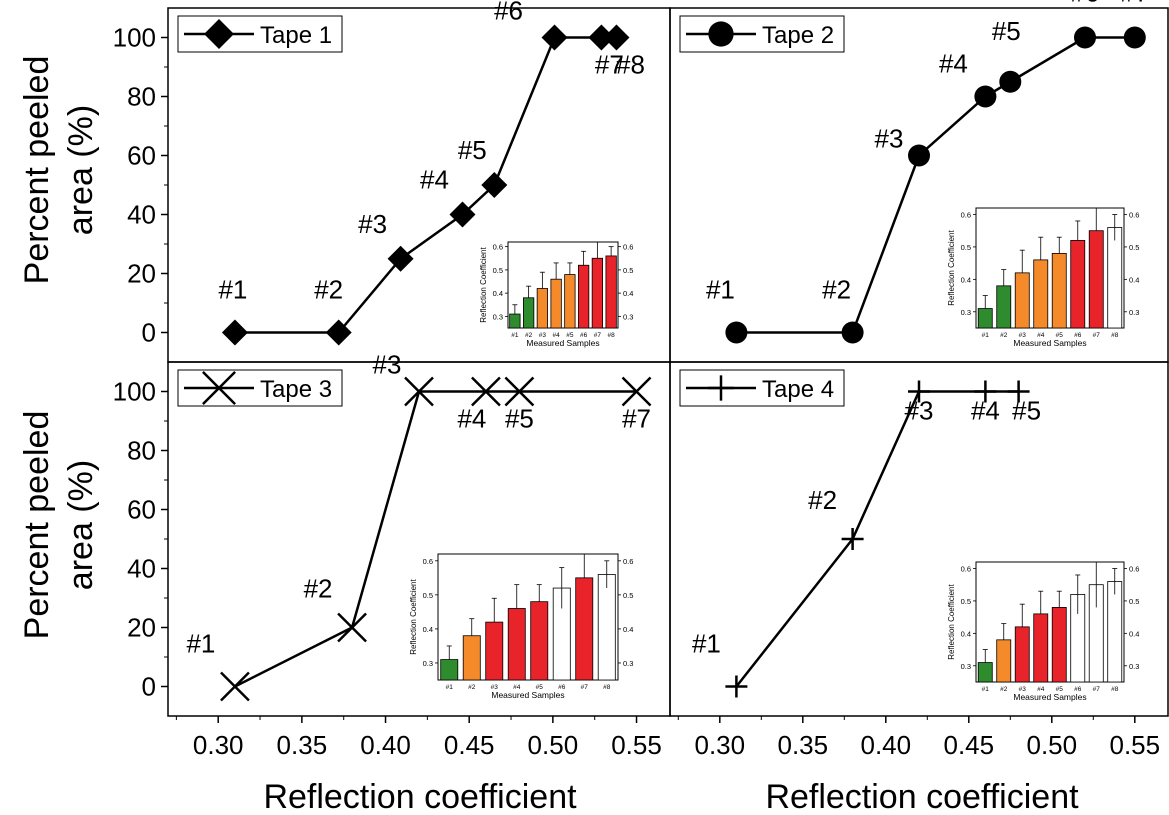  I want to click on y-tick-label: 40, so click(141, 215).